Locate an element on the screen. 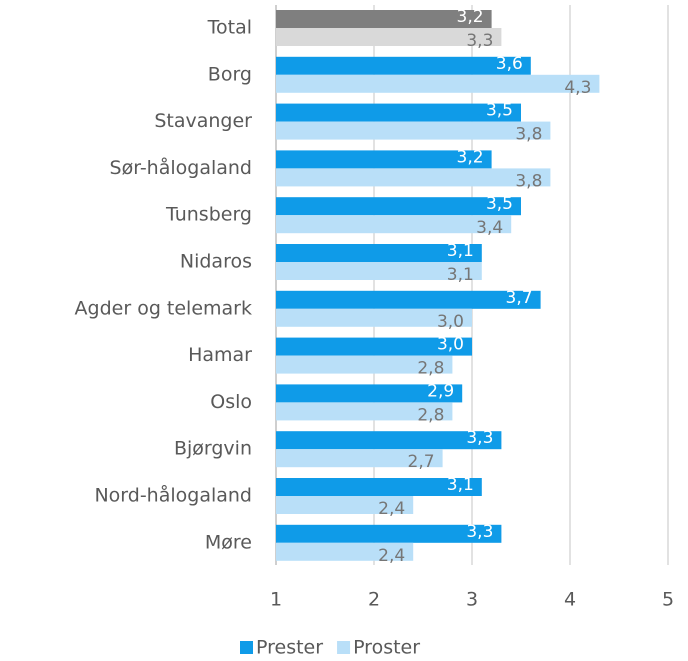 Image resolution: width=688 pixels, height=661 pixels. category-label: Bjørgvin is located at coordinates (213, 449).